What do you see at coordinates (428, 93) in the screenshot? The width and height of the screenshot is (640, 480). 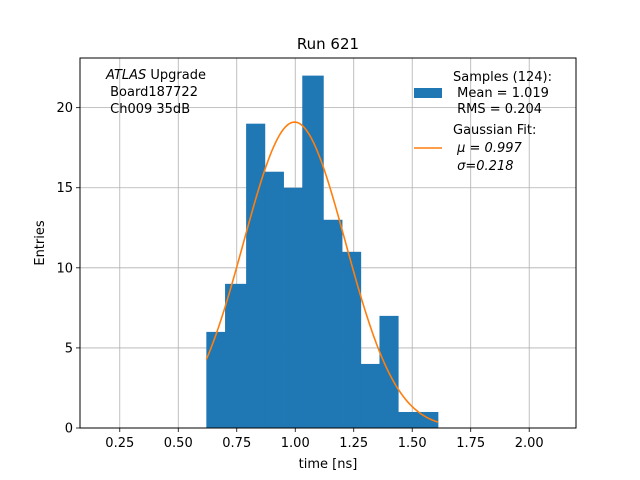 I see `legend-samples-swatch` at bounding box center [428, 93].